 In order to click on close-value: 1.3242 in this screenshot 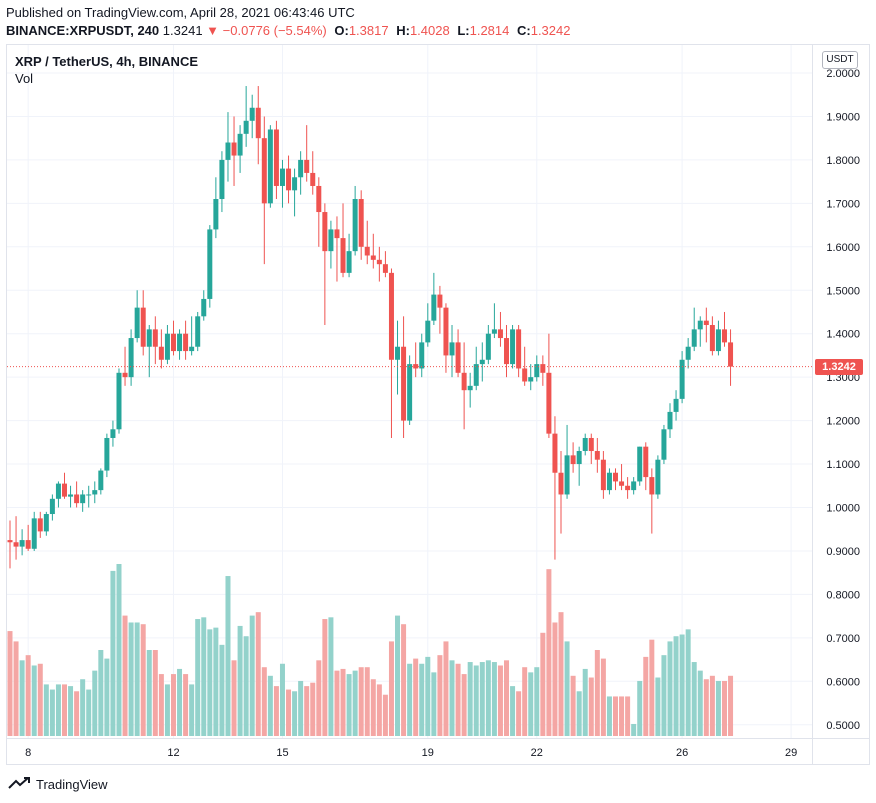, I will do `click(550, 30)`.